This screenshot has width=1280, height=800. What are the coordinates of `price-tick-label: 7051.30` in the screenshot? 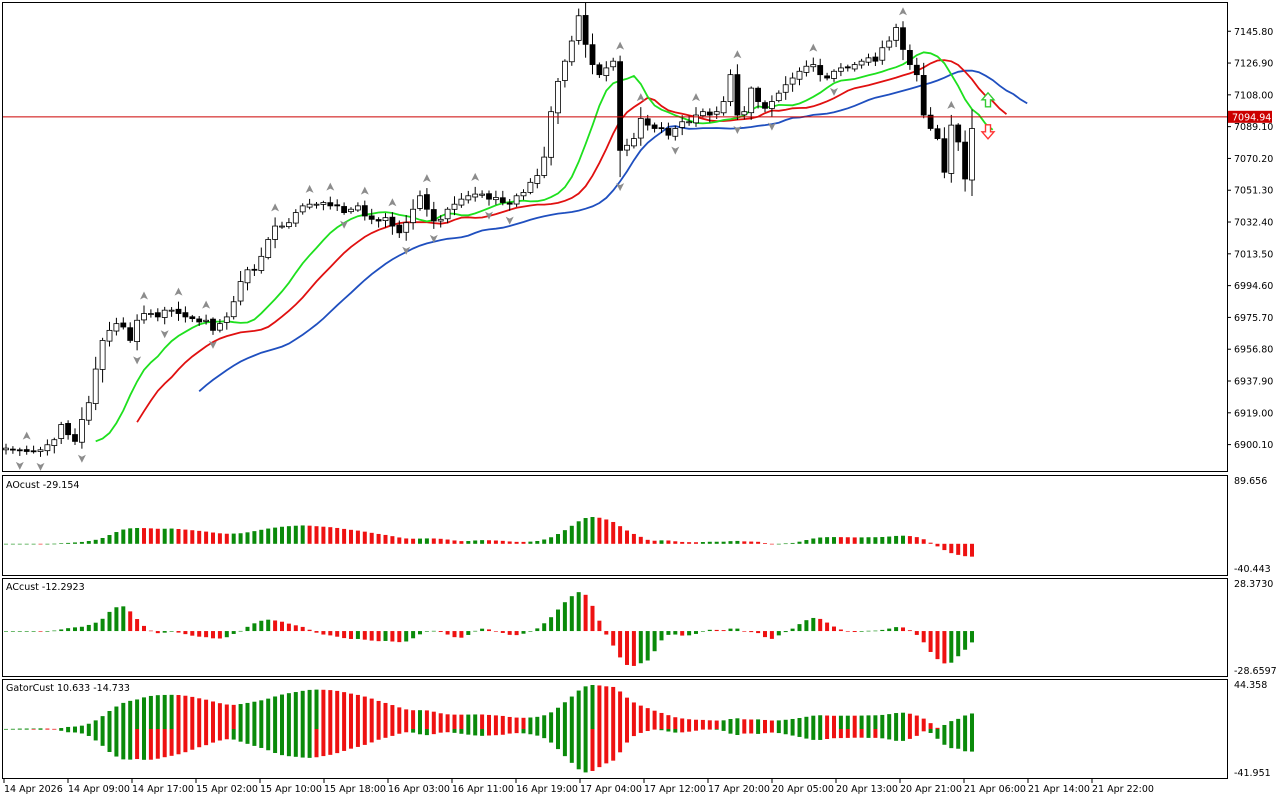 It's located at (1253, 191).